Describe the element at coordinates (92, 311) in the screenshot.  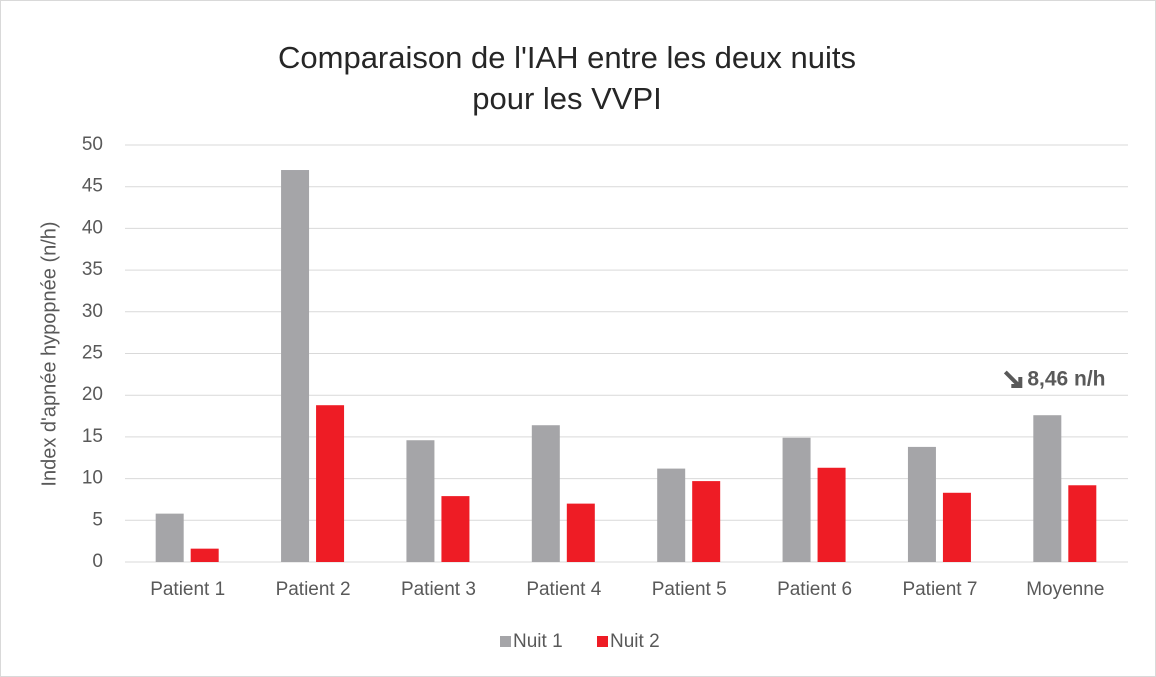
I see `y-tick-label: 30` at that location.